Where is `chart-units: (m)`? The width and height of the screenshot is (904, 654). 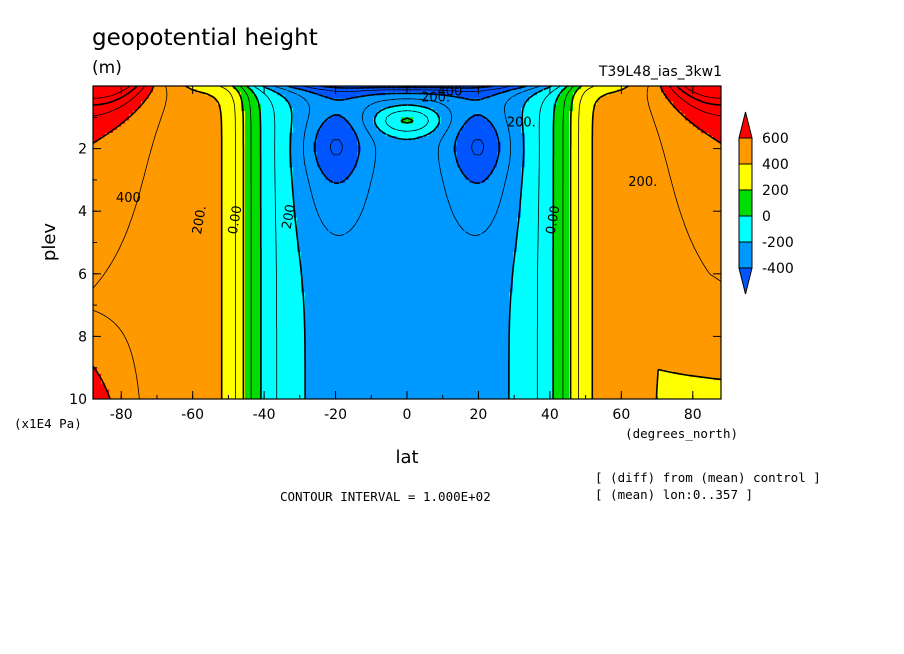
chart-units: (m) is located at coordinates (107, 68).